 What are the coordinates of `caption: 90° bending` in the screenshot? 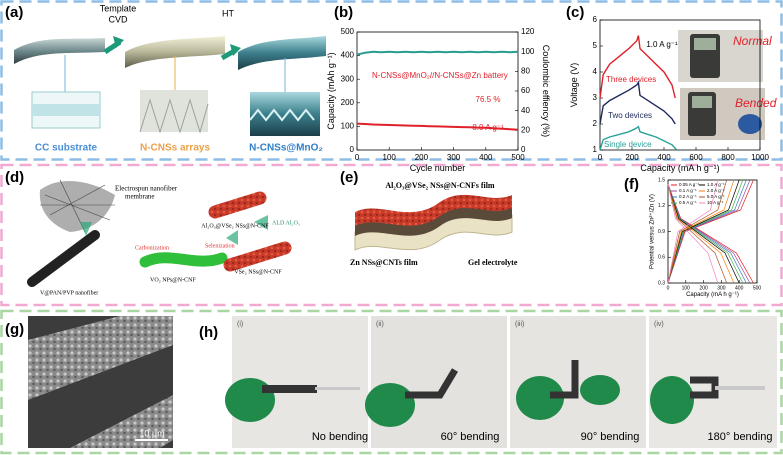 It's located at (610, 437).